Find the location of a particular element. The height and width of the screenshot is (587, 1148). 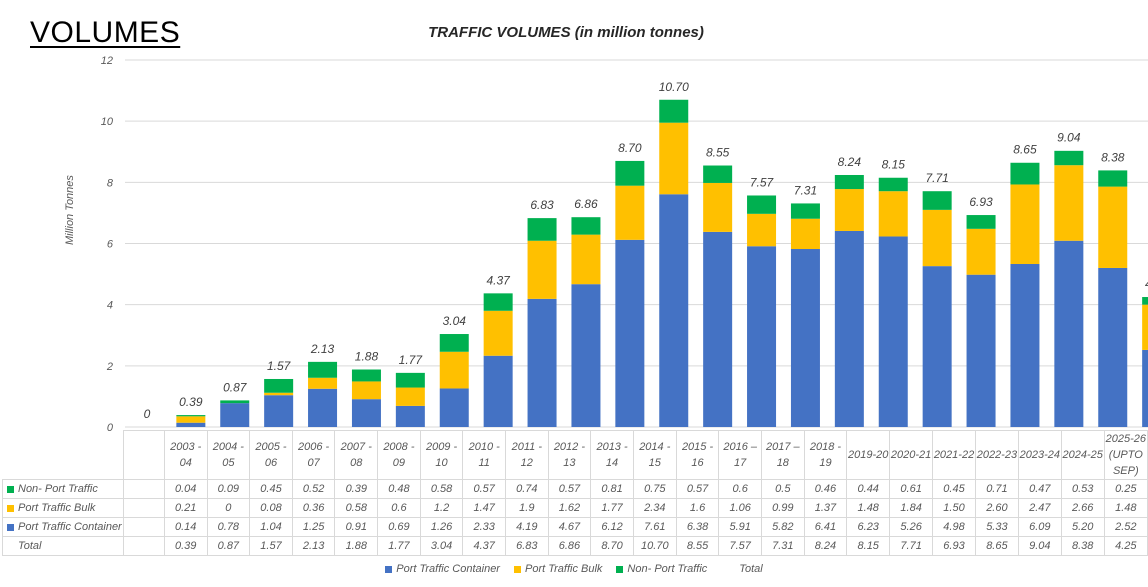

x-category-label is located at coordinates (143, 455).